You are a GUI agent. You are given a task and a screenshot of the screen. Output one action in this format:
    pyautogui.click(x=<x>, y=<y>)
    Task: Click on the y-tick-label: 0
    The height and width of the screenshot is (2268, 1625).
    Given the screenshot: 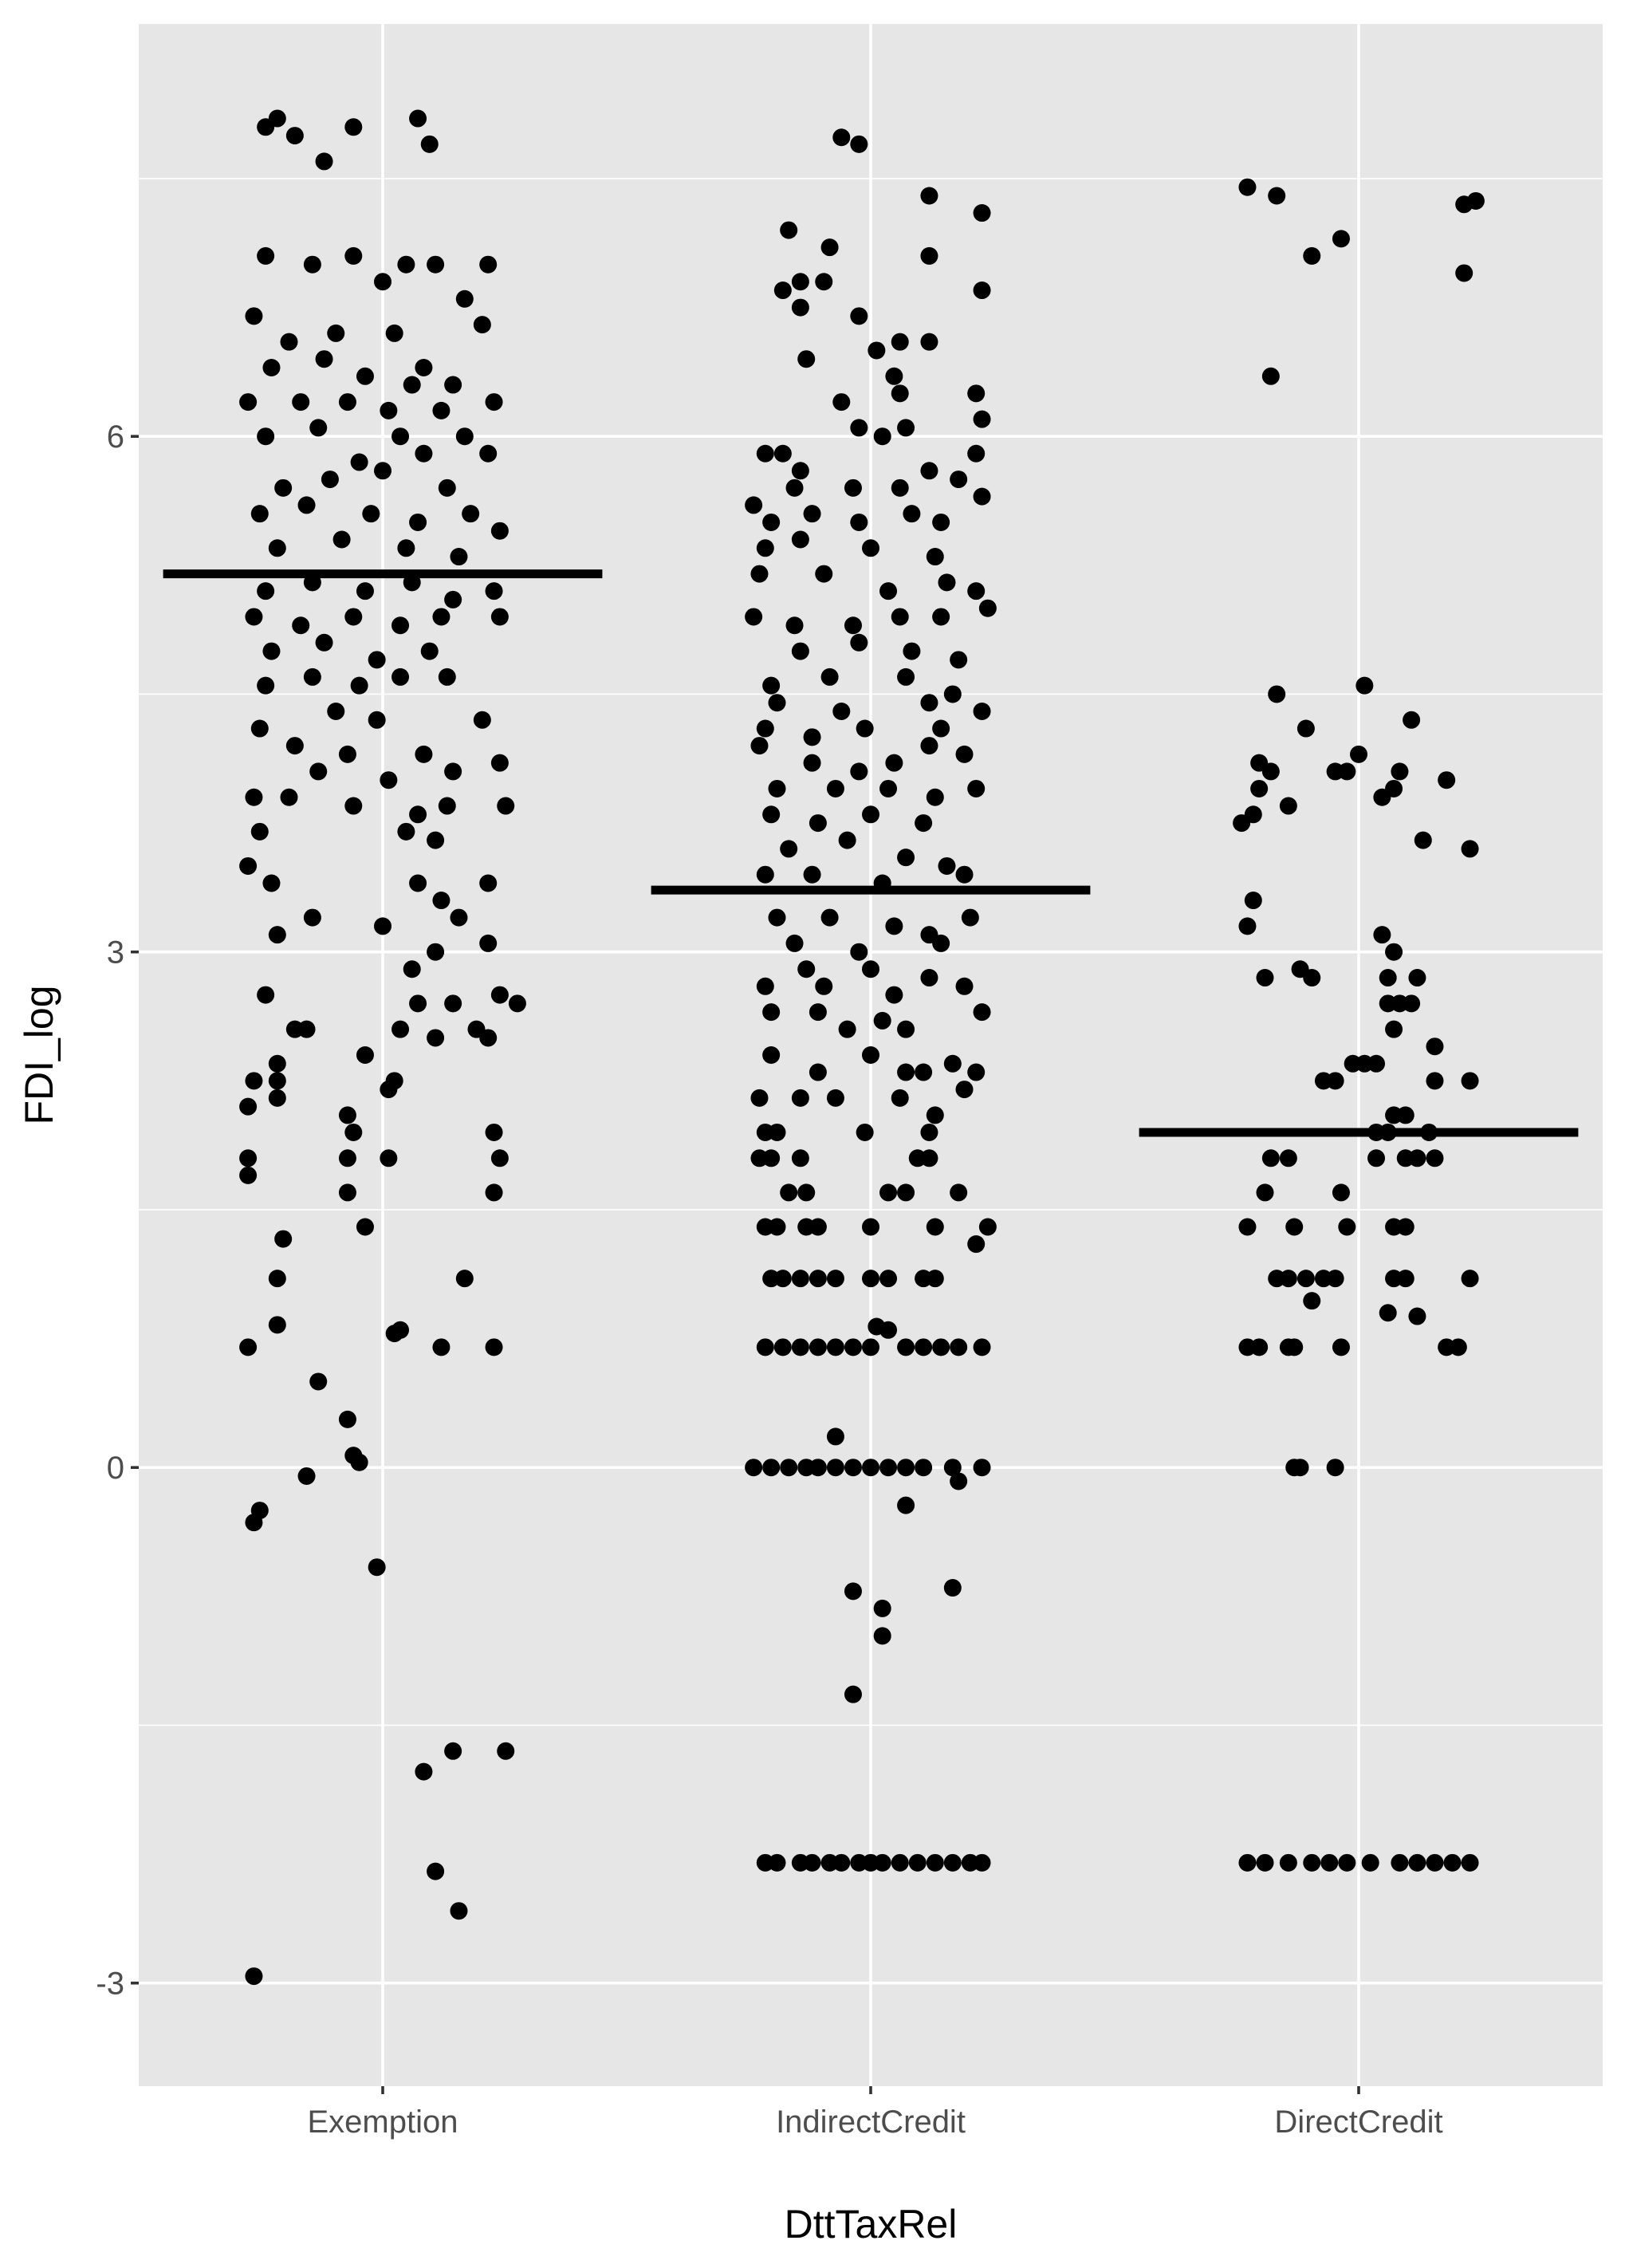 What is the action you would take?
    pyautogui.click(x=115, y=1468)
    